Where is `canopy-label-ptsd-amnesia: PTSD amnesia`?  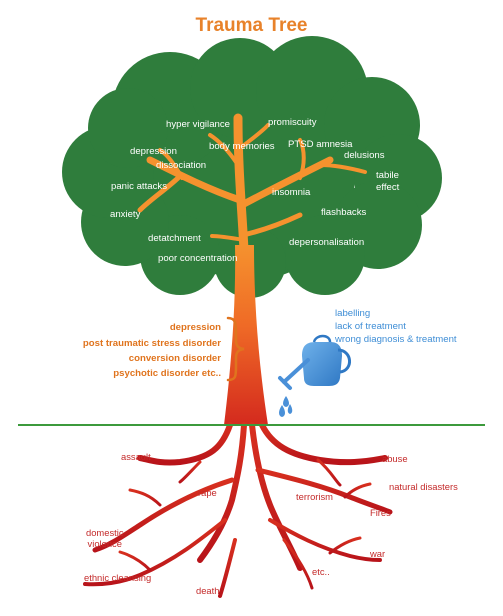 canopy-label-ptsd-amnesia: PTSD amnesia is located at coordinates (320, 144).